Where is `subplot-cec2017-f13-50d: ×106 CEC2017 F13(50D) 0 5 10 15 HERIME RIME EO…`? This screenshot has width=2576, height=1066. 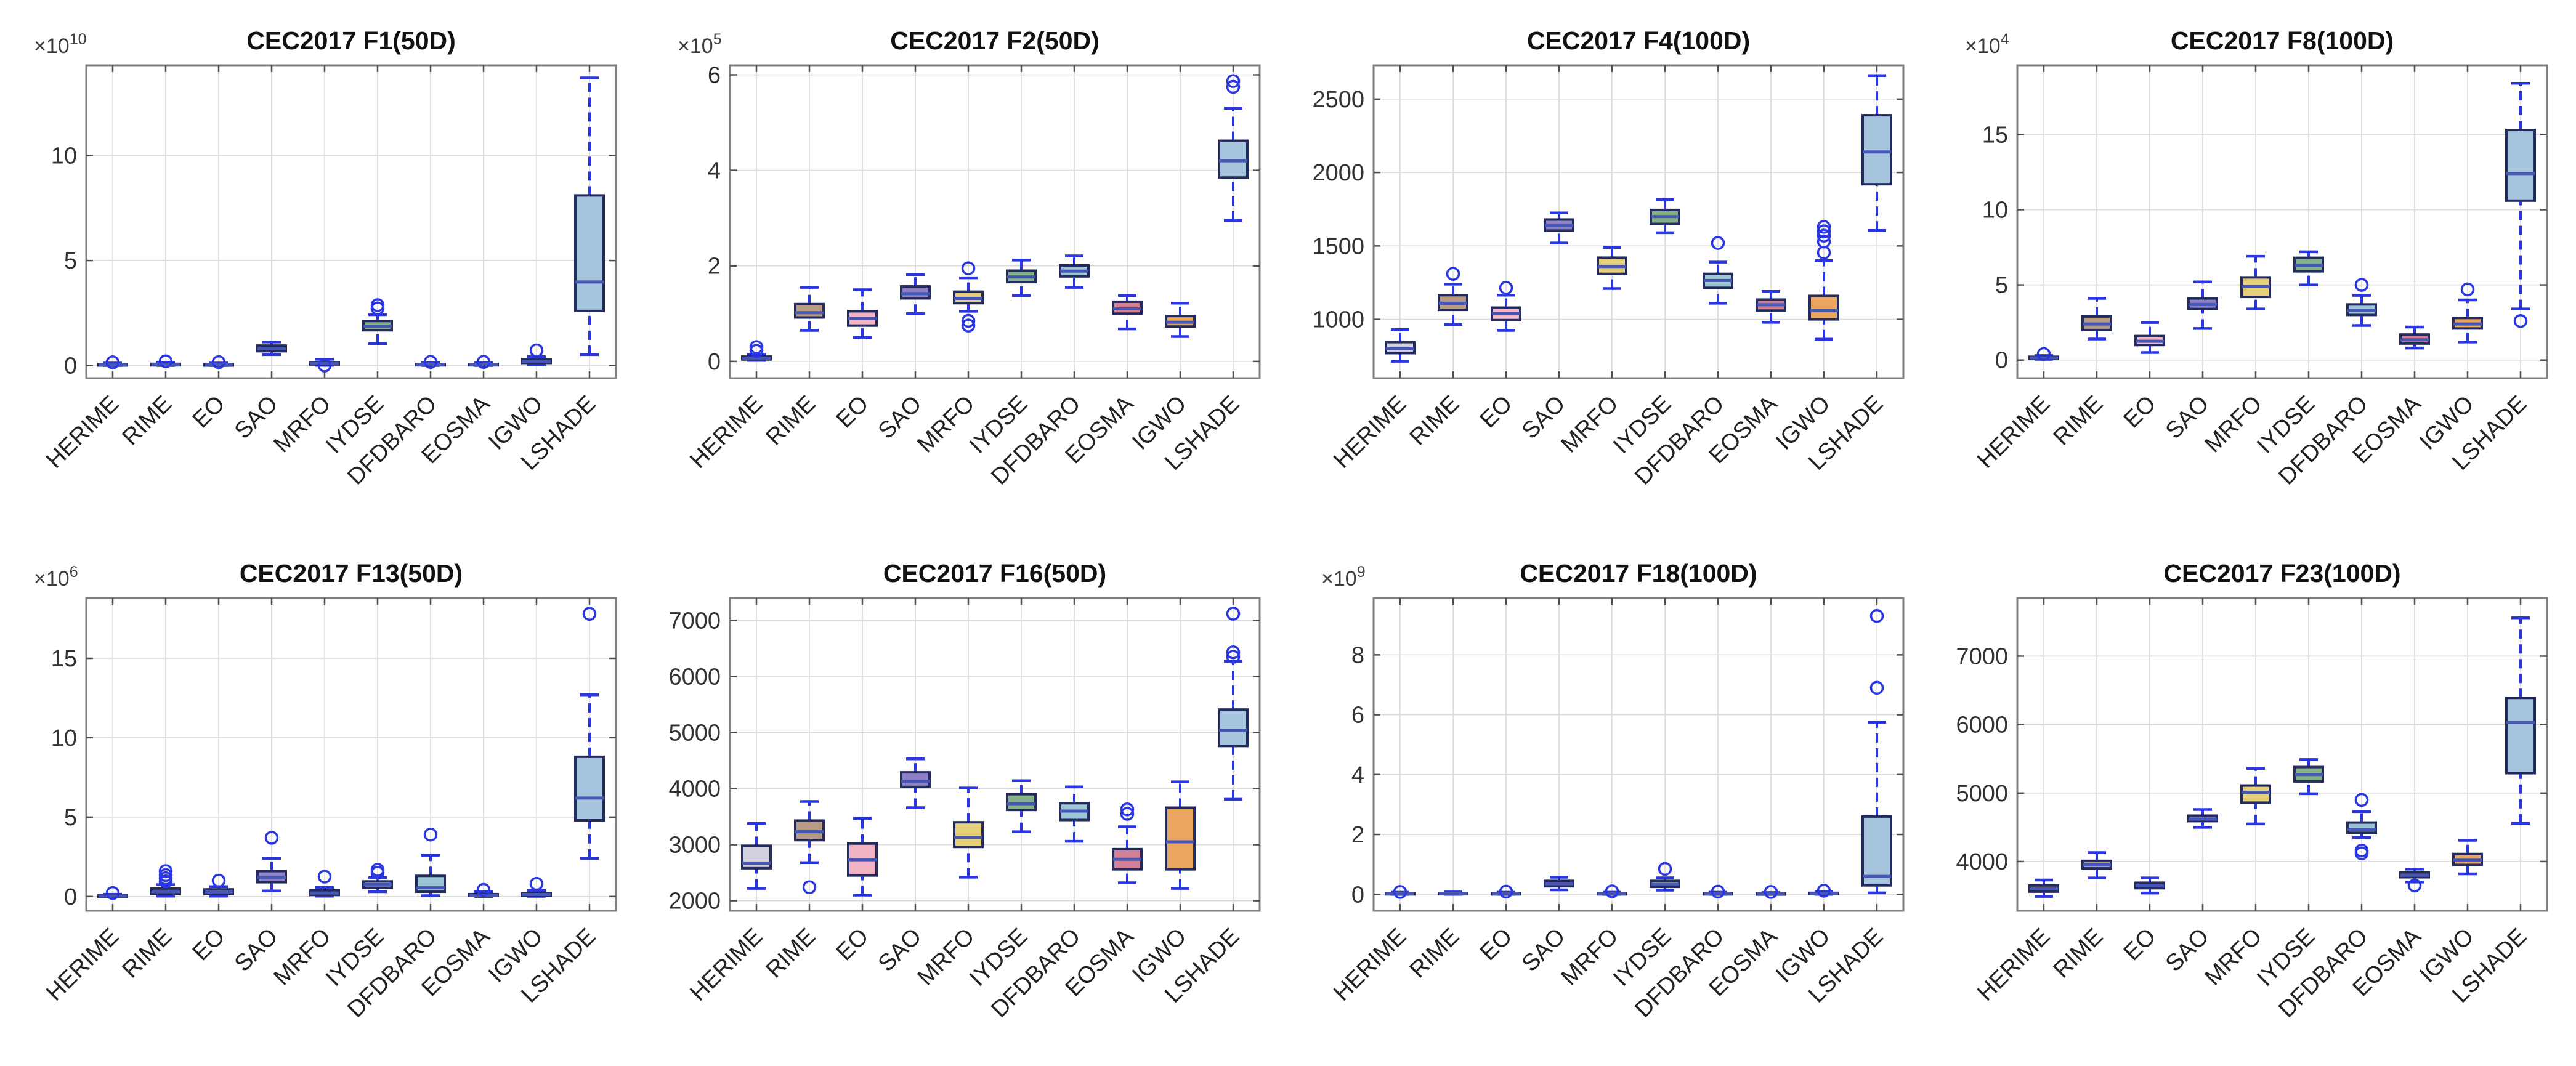
subplot-cec2017-f13-50d: ×106 CEC2017 F13(50D) 0 5 10 15 HERIME RIME EO… is located at coordinates (322, 799).